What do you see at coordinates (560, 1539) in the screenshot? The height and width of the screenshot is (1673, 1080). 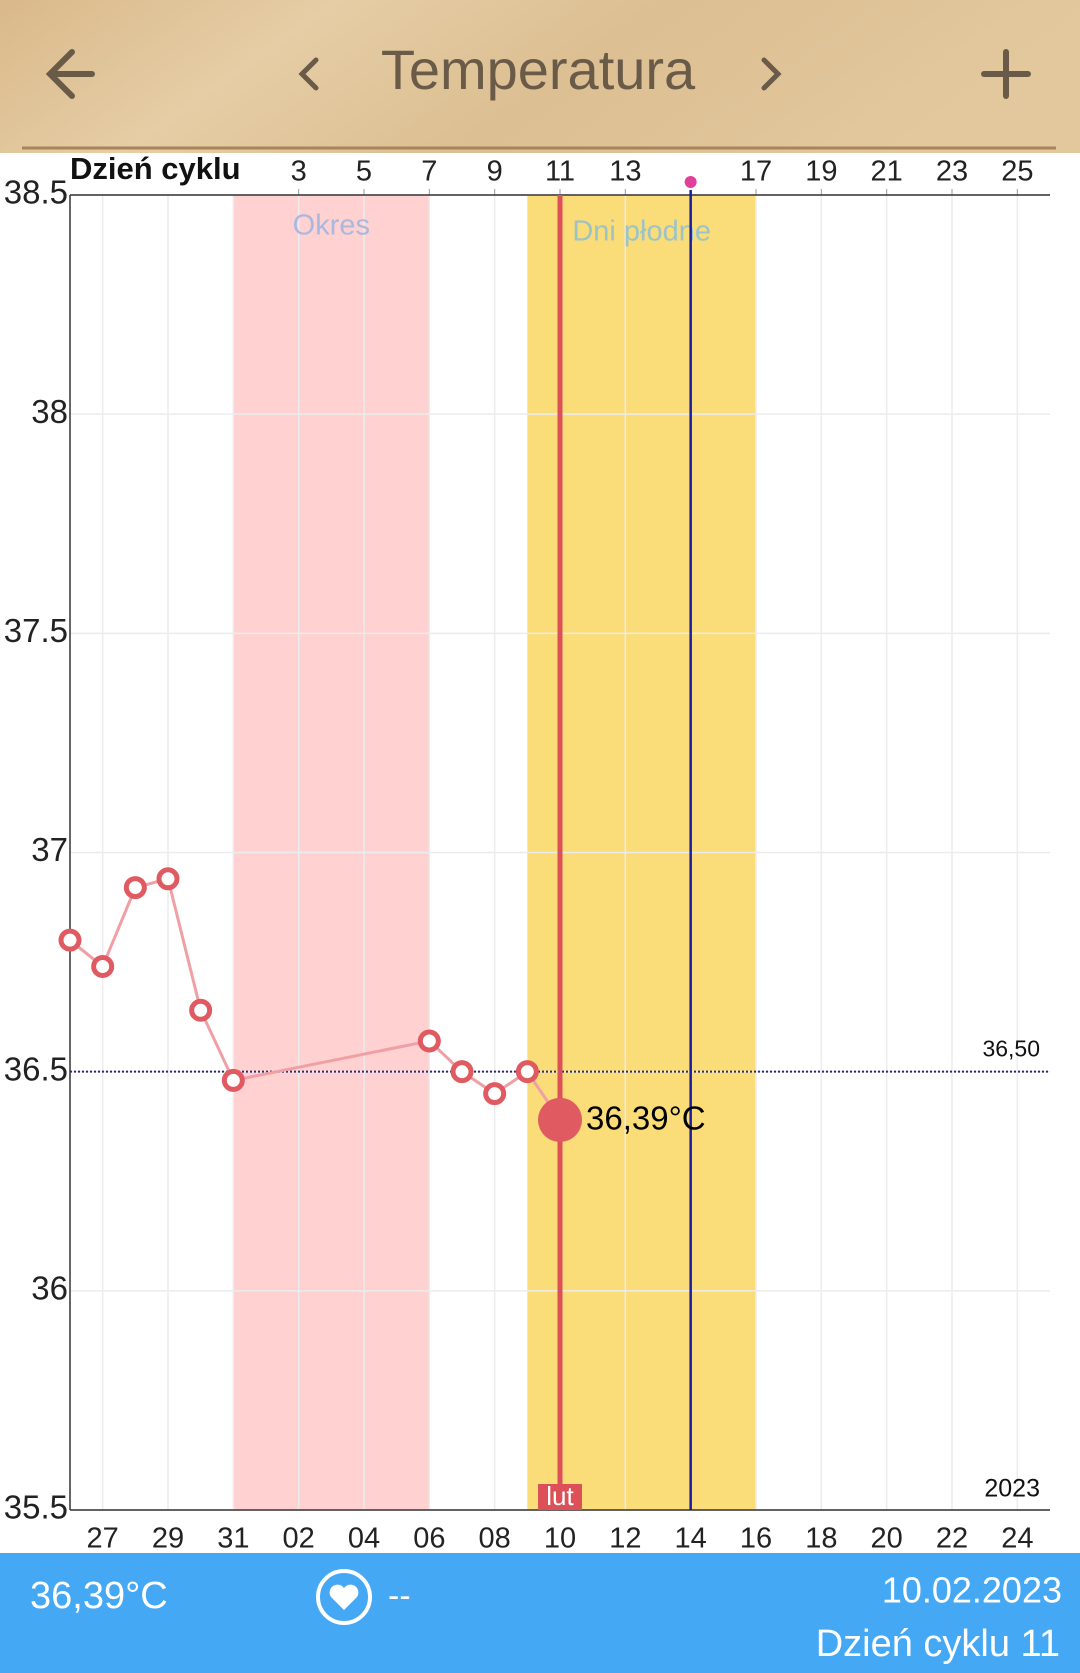 I see `x-tick-label: 10` at bounding box center [560, 1539].